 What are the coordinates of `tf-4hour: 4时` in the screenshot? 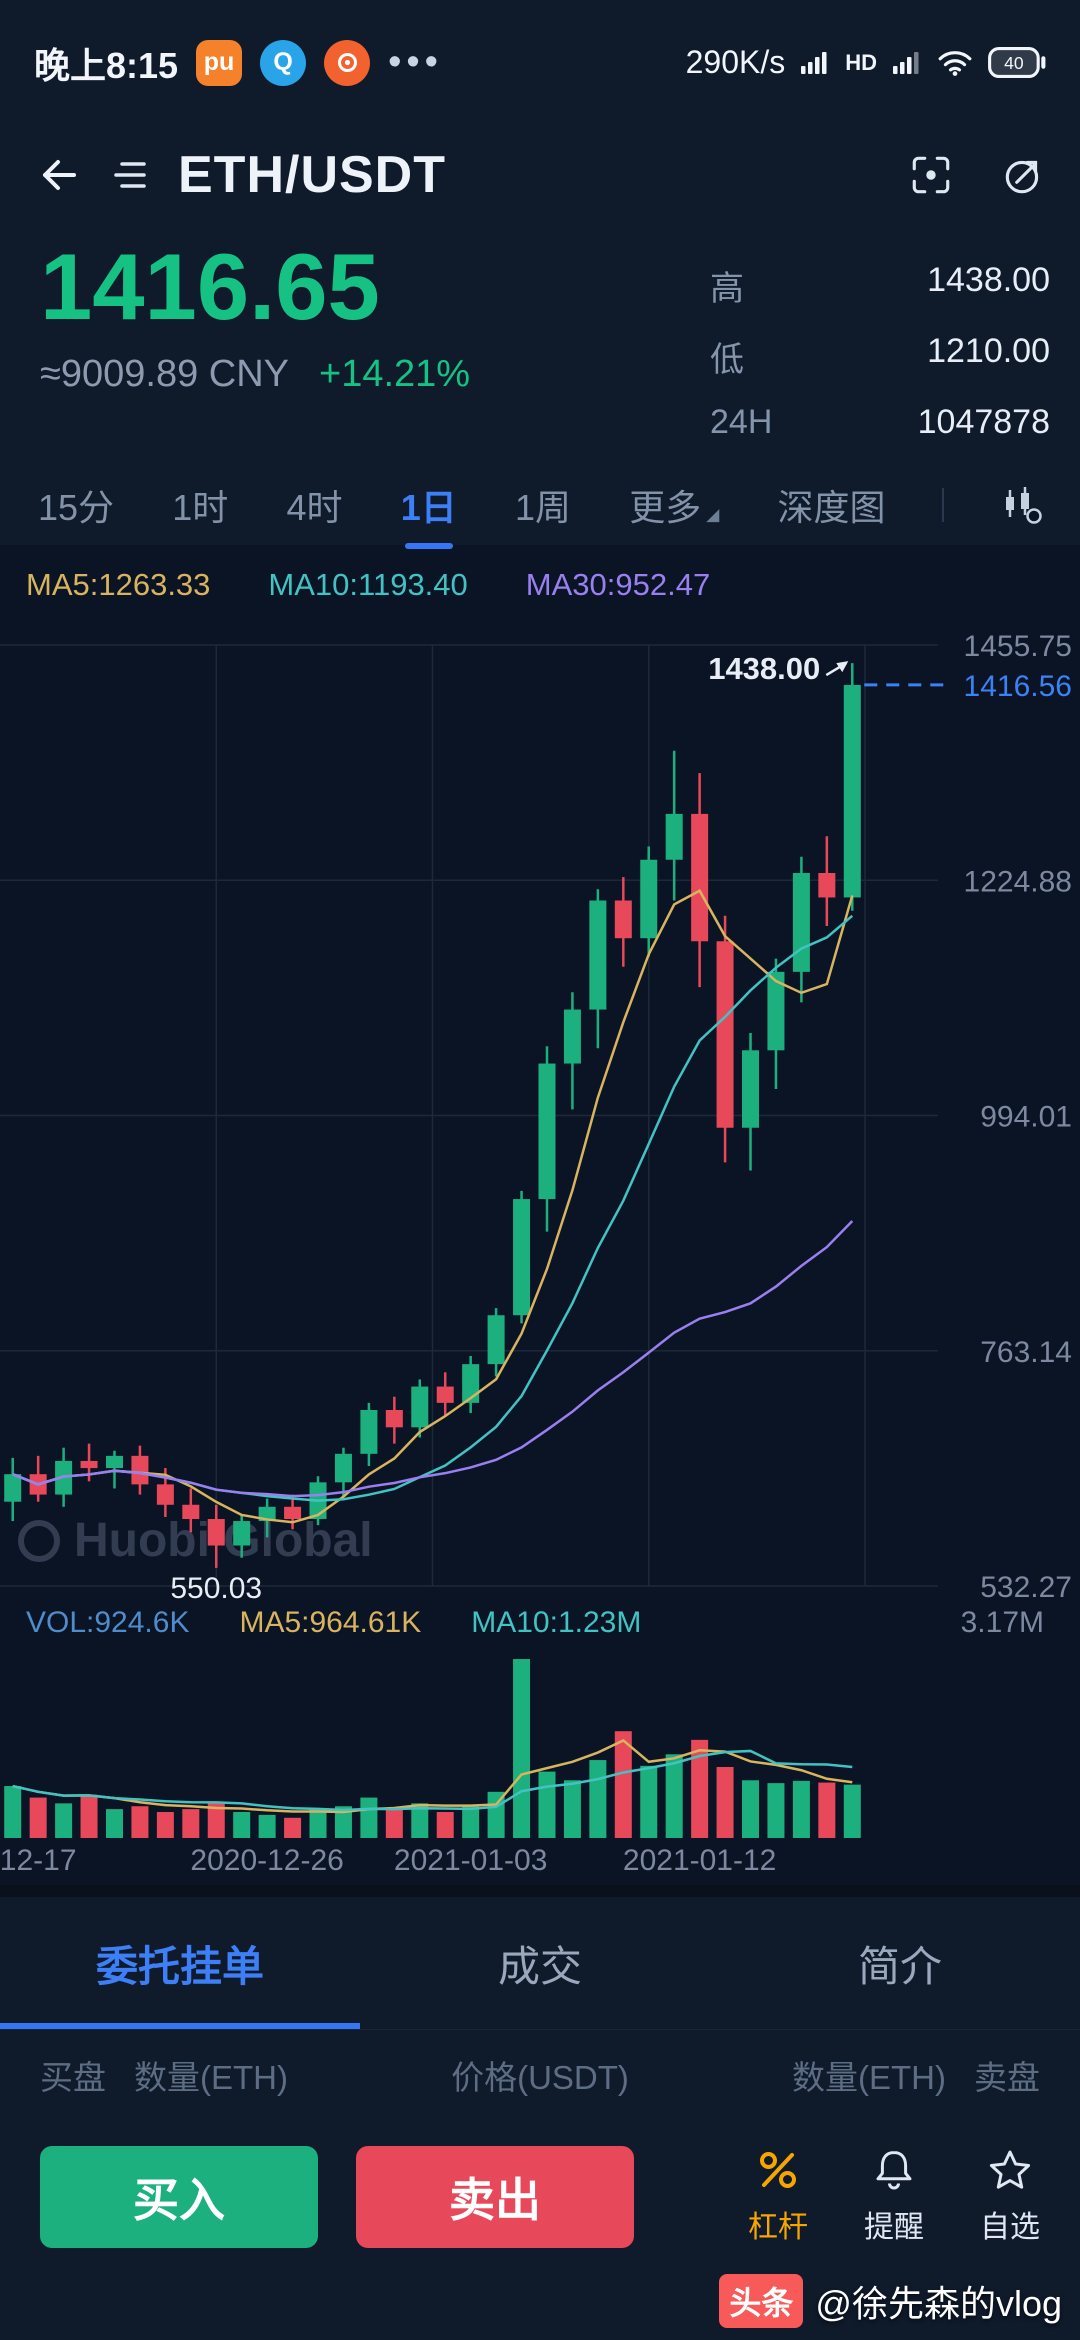 It's located at (314, 507).